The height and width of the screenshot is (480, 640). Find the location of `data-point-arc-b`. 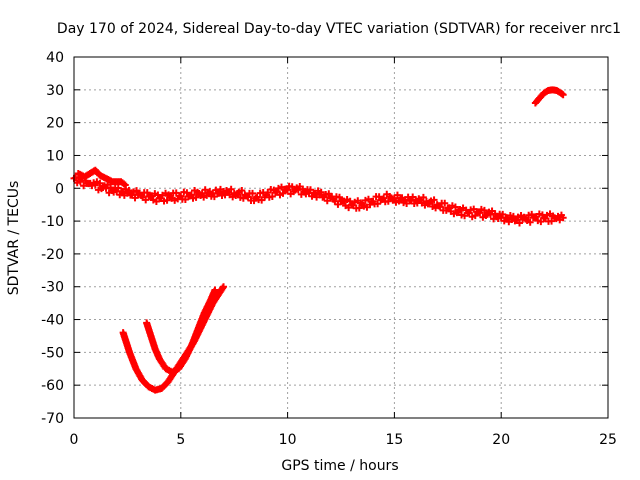

data-point-arc-b is located at coordinates (215, 290).